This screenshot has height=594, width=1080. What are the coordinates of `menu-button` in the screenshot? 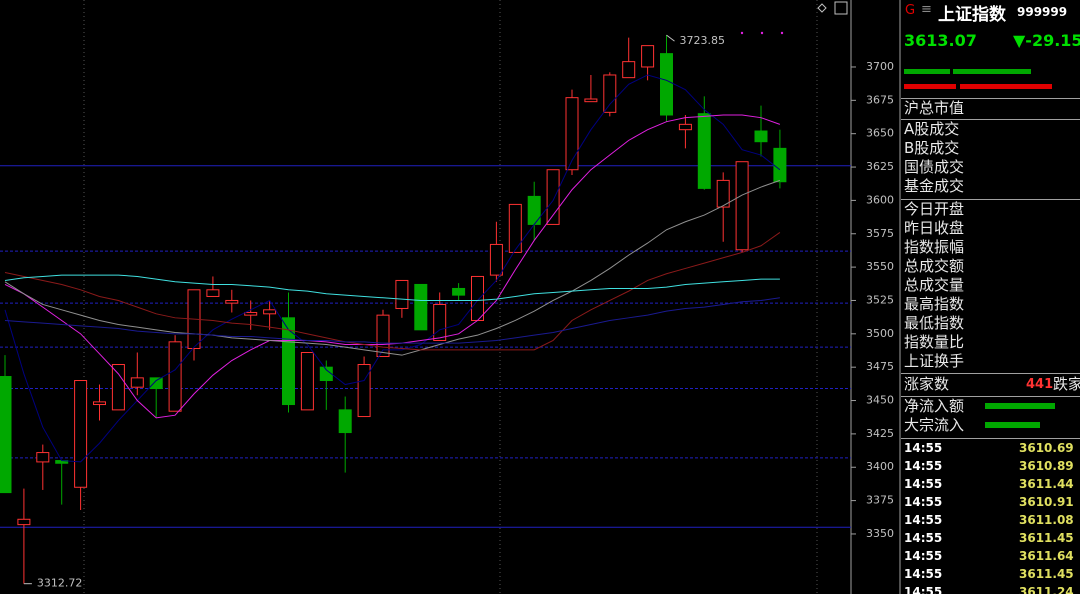 It's located at (841, 8).